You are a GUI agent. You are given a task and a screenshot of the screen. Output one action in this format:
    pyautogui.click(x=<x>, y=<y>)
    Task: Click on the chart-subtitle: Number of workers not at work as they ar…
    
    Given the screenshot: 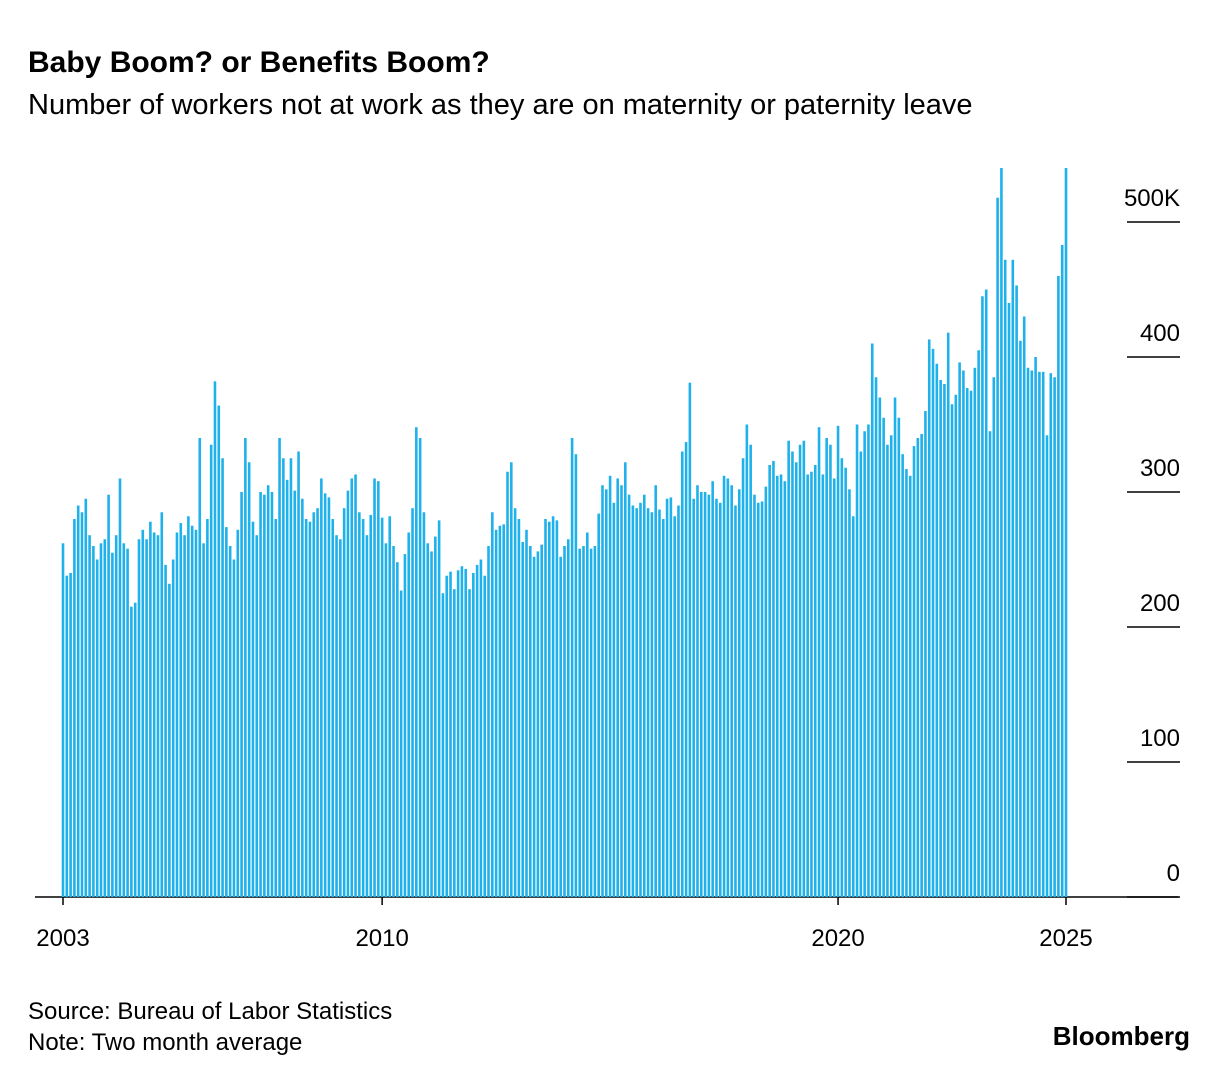 What is the action you would take?
    pyautogui.click(x=500, y=105)
    